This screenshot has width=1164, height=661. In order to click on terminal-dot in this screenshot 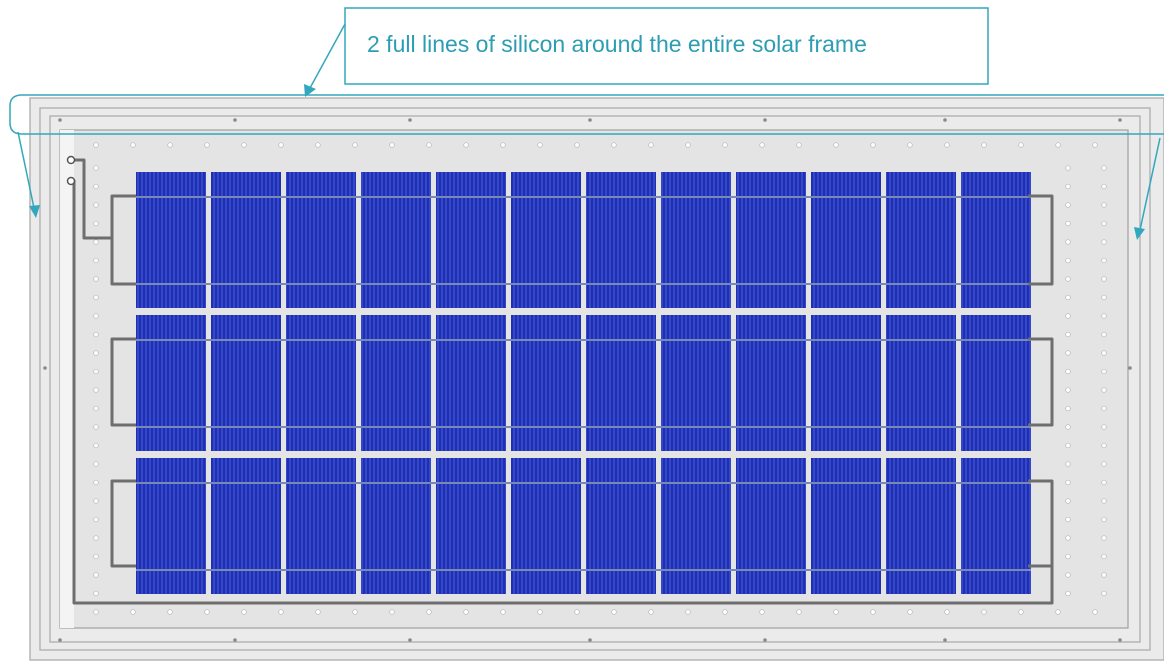, I will do `click(71, 181)`.